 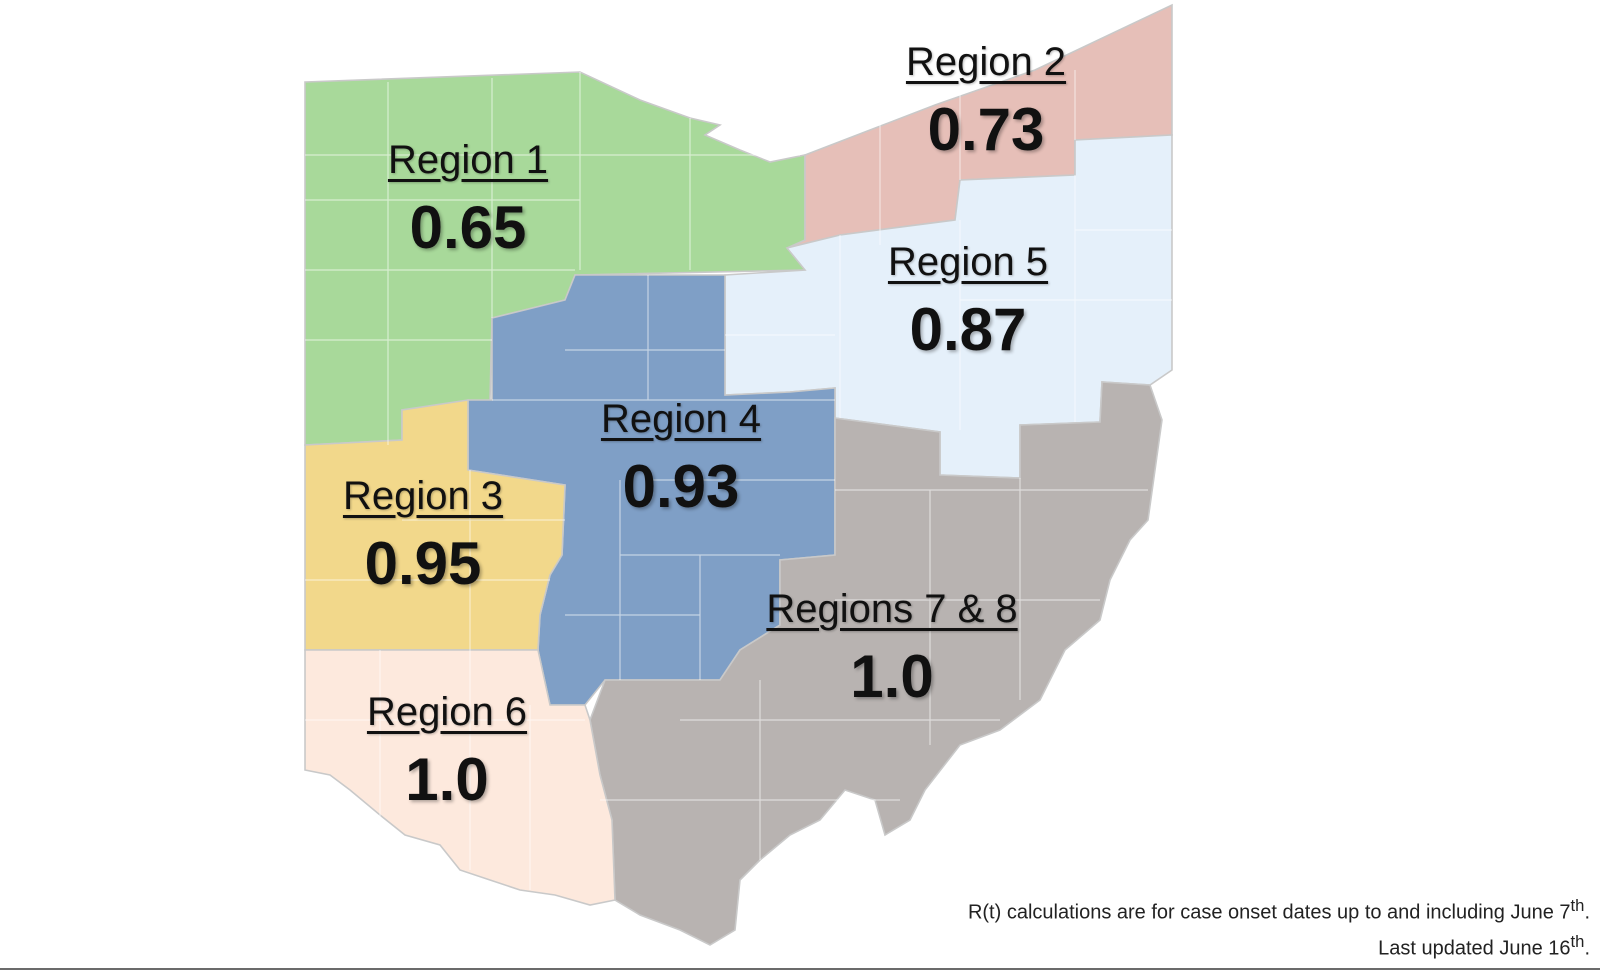 I want to click on region-name: Region 5, so click(x=968, y=262).